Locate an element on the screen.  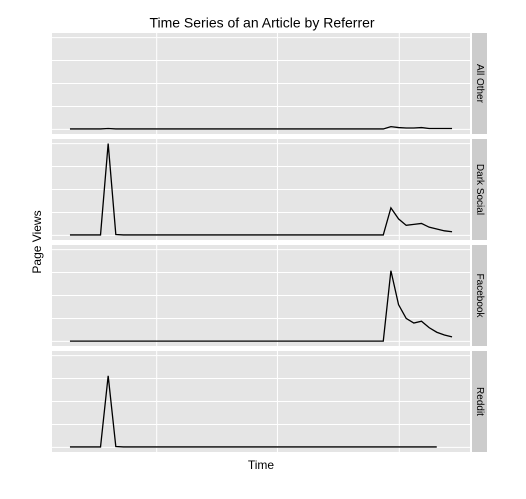
y-axis-label: Page Views is located at coordinates (37, 241).